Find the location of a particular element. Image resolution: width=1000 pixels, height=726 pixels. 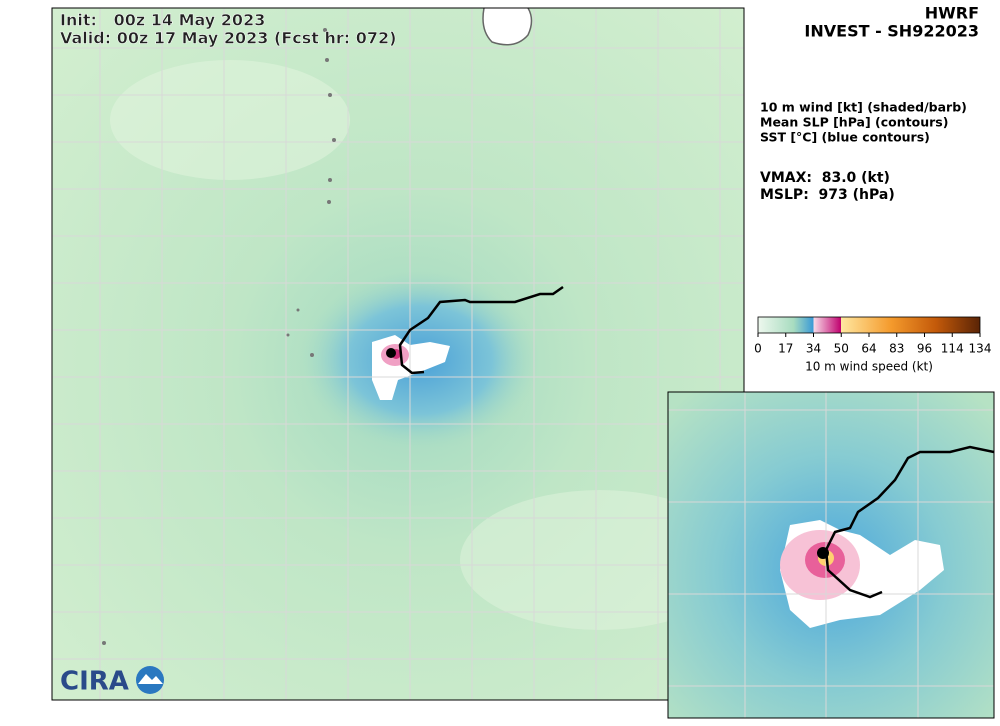

colorbar-tick-label: 64 is located at coordinates (868, 349).